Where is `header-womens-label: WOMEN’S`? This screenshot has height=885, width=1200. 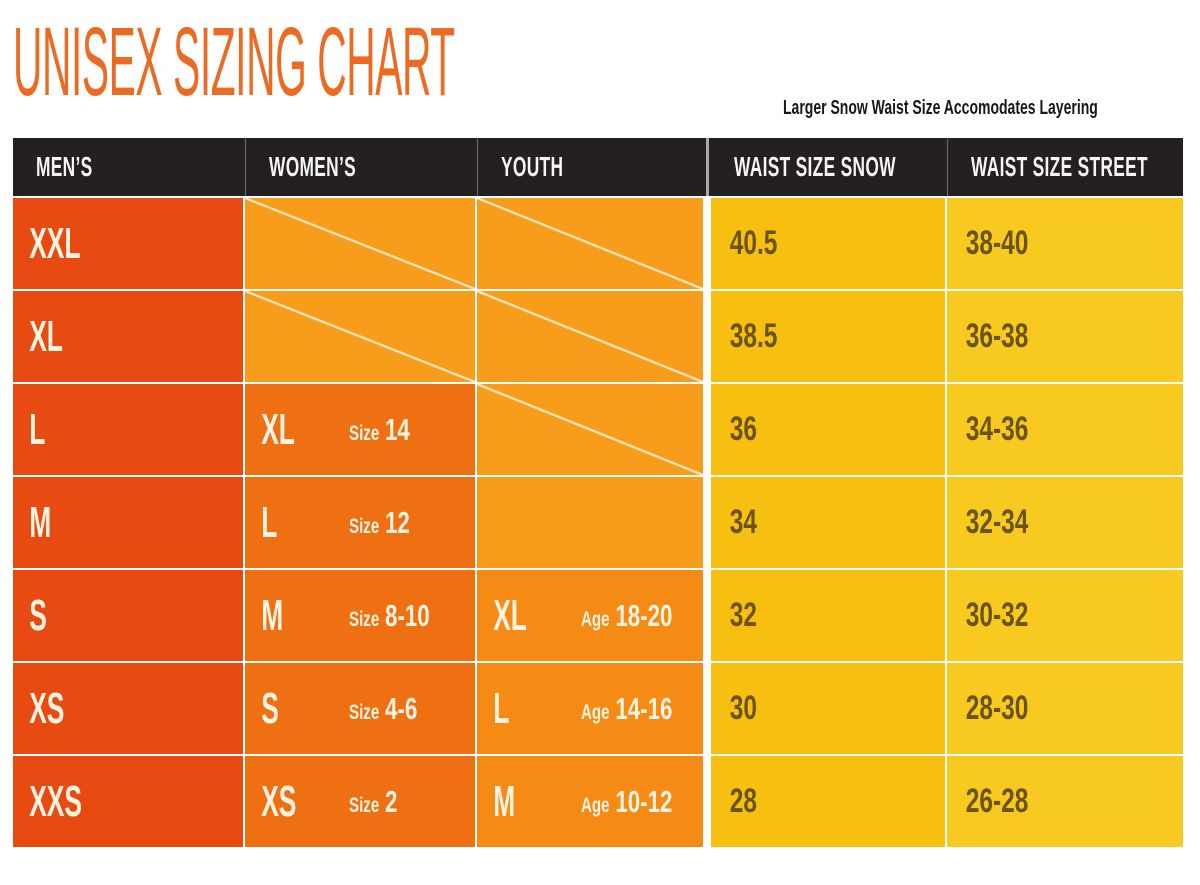
header-womens-label: WOMEN’S is located at coordinates (313, 166).